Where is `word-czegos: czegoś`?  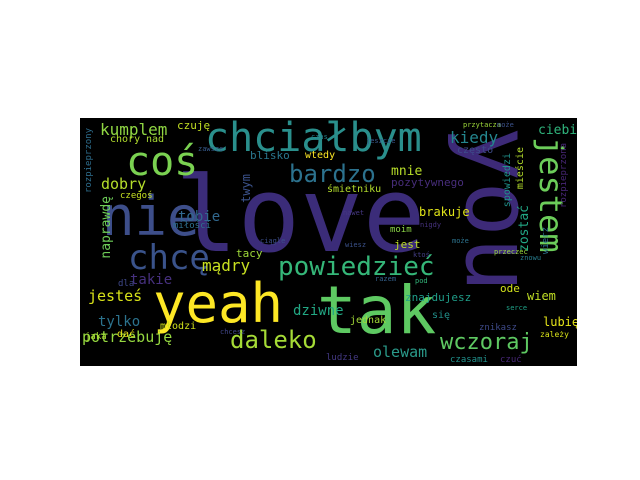 word-czegos: czegoś is located at coordinates (136, 196).